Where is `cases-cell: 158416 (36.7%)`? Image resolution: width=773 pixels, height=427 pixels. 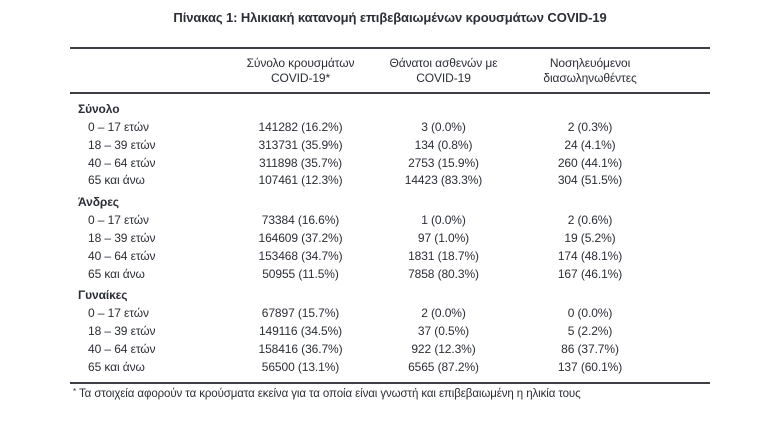 cases-cell: 158416 (36.7%) is located at coordinates (300, 348).